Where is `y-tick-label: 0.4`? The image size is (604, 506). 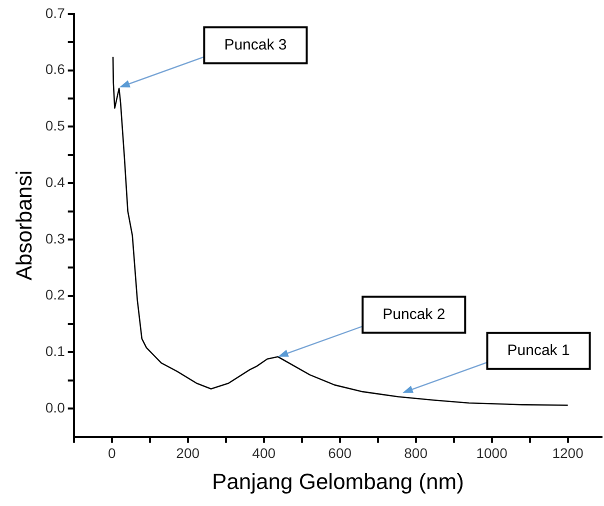 y-tick-label: 0.4 is located at coordinates (55, 182).